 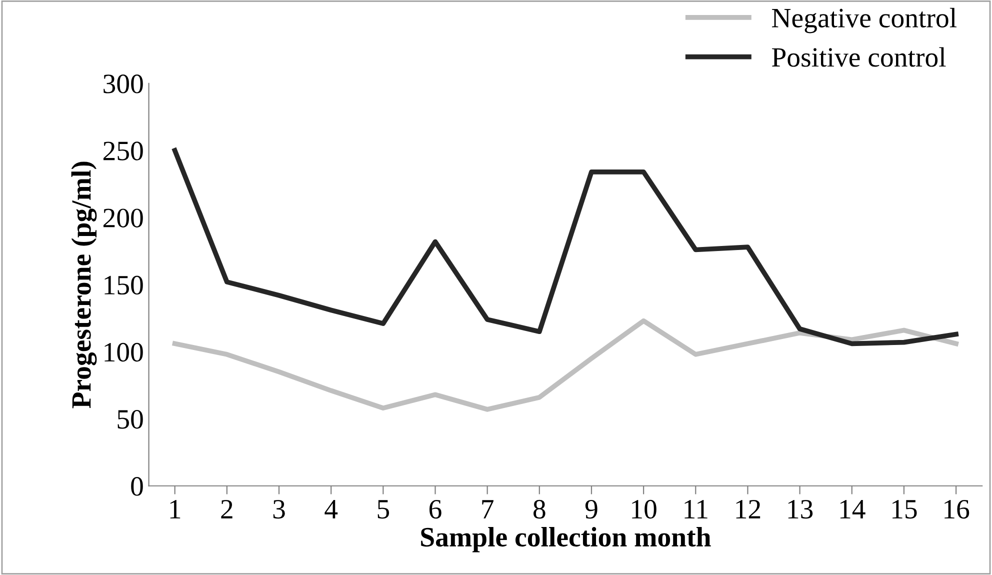 I want to click on y-tick-label: 250, so click(x=123, y=151).